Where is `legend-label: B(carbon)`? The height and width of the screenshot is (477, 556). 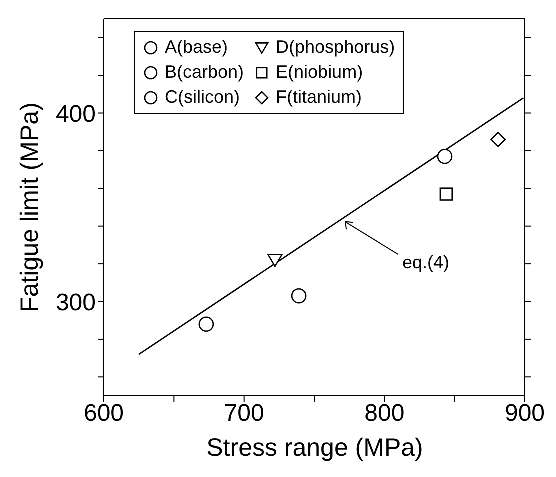
legend-label: B(carbon) is located at coordinates (204, 72).